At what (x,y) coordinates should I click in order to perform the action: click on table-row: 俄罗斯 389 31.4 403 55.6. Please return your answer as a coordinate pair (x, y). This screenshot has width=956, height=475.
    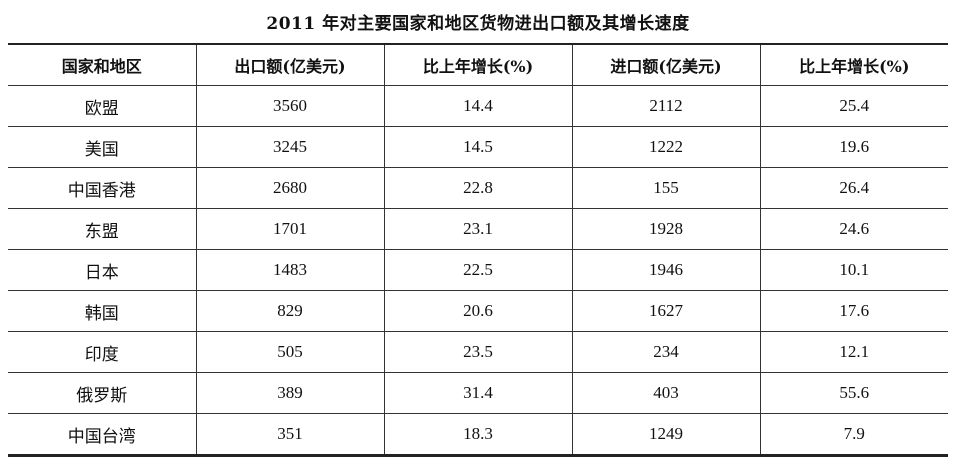
    Looking at the image, I should click on (478, 393).